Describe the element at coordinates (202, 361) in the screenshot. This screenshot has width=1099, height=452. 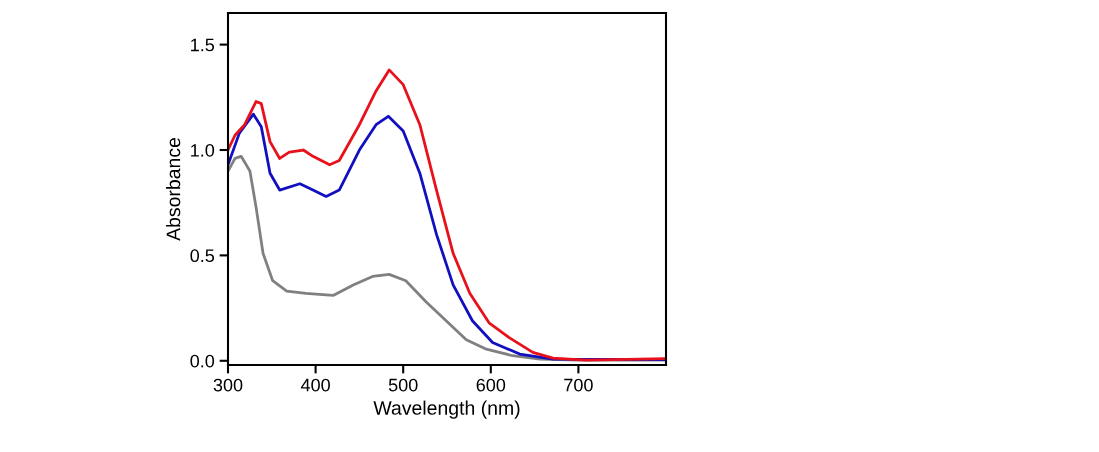
I see `y-tick-label: 0.0` at that location.